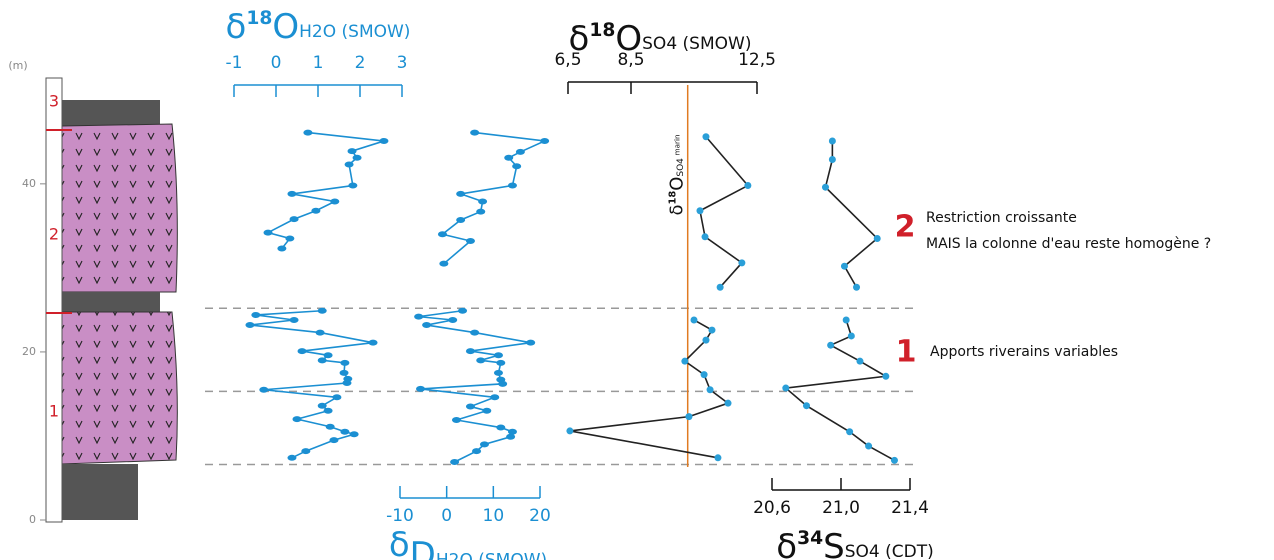  What do you see at coordinates (905, 227) in the screenshot?
I see `annotation-number: 2` at bounding box center [905, 227].